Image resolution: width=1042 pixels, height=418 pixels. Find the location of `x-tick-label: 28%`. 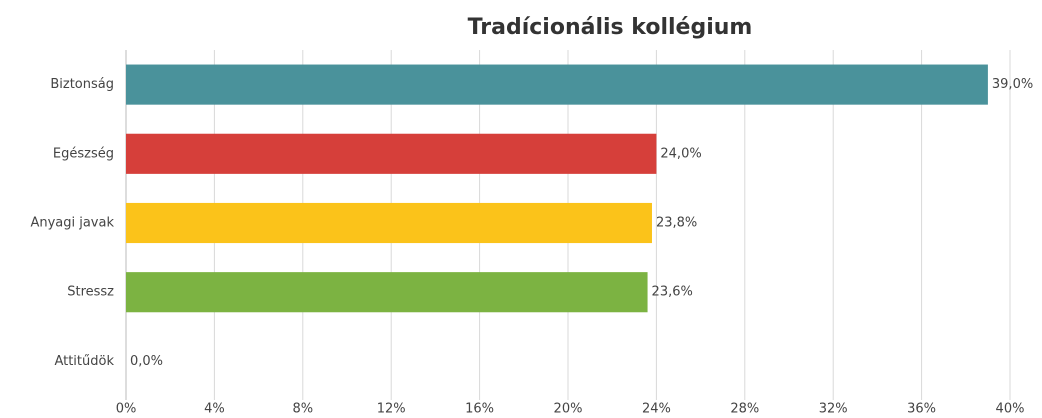

x-tick-label: 28% is located at coordinates (744, 409).